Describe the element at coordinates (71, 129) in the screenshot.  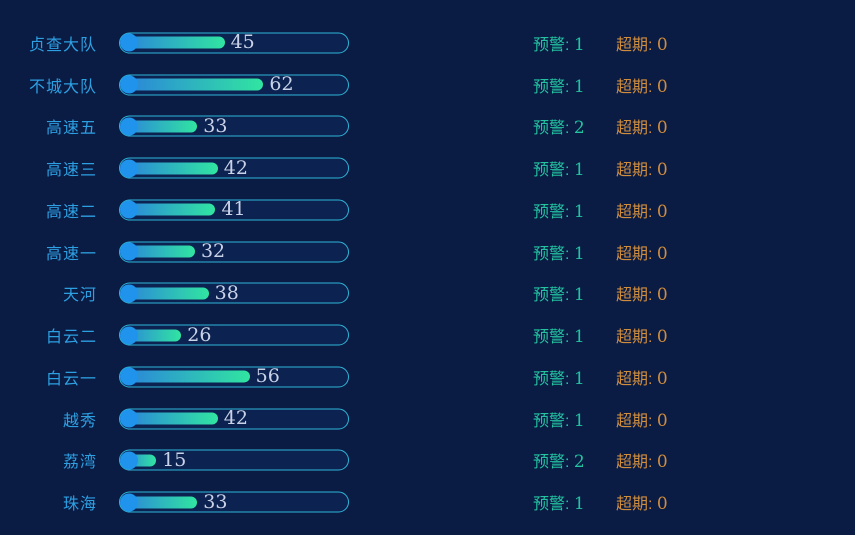
I see `brigade-label: 高速五` at that location.